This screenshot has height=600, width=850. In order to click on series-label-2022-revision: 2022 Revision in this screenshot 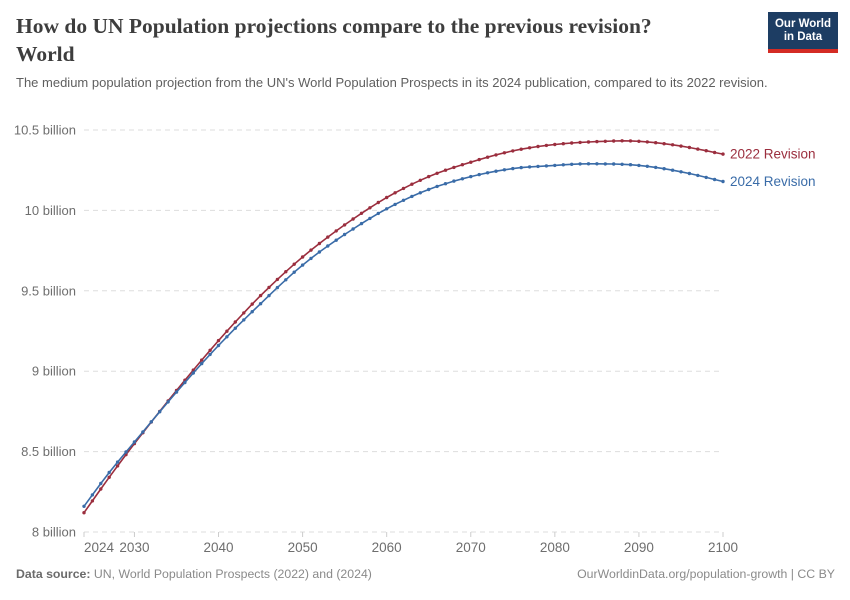, I will do `click(773, 154)`.